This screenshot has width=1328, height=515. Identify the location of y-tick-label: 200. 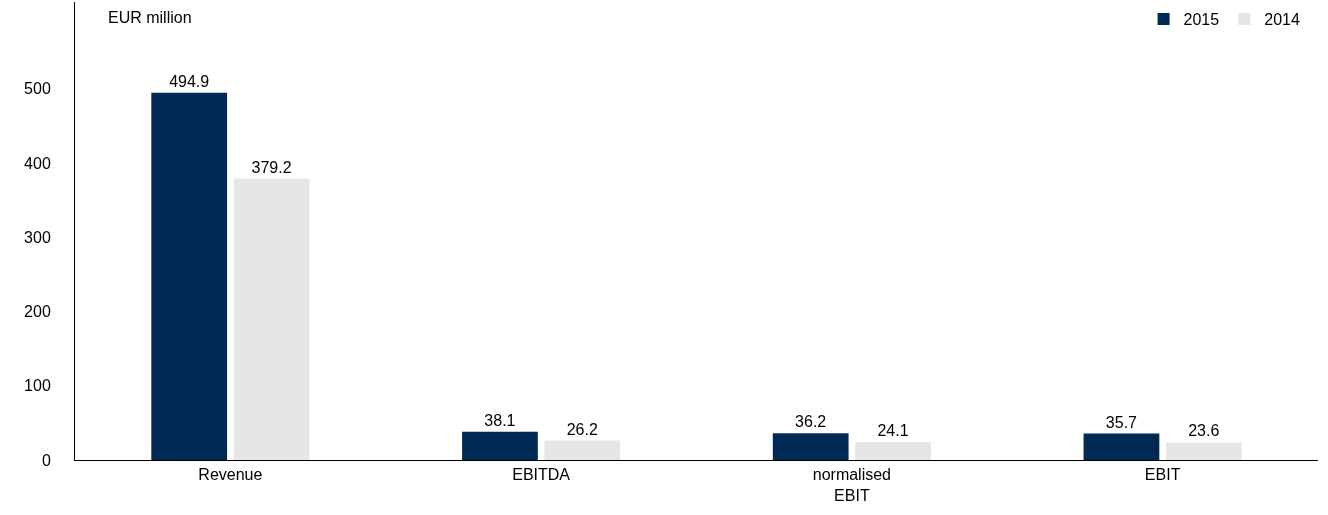
(37, 312).